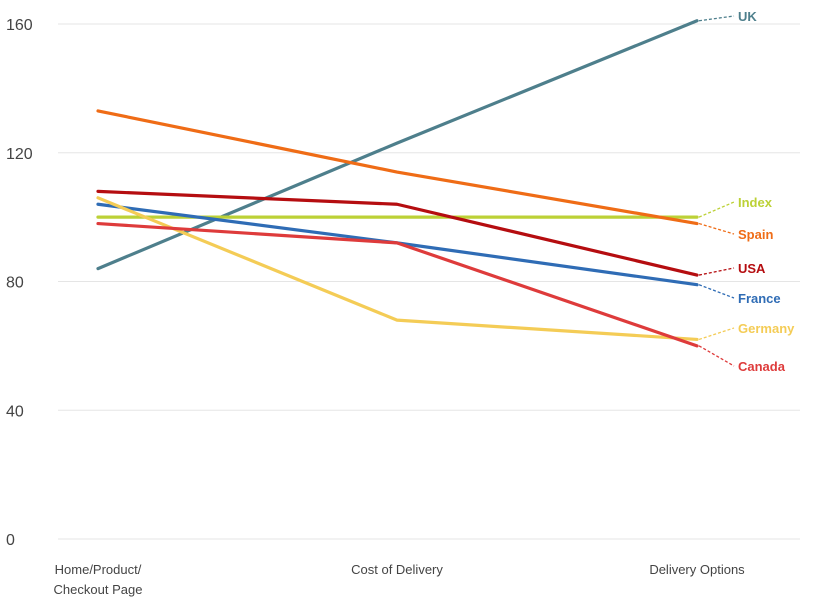  I want to click on series-label-germany: Germany, so click(766, 328).